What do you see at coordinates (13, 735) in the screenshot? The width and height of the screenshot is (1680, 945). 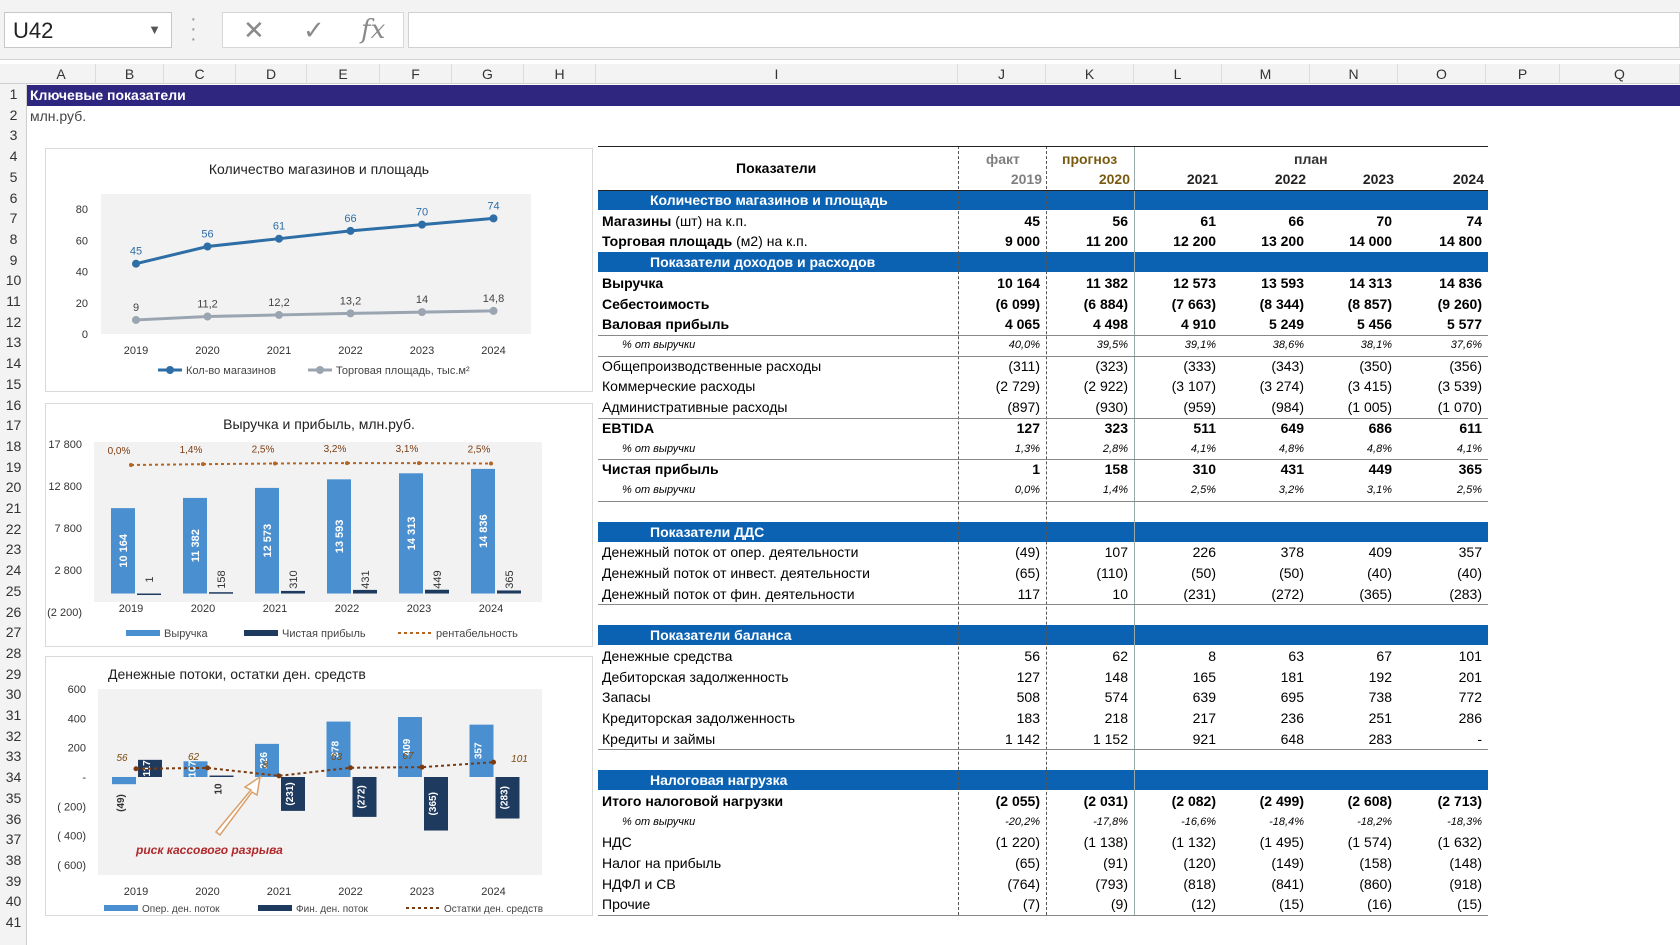 I see `row-header: 32` at bounding box center [13, 735].